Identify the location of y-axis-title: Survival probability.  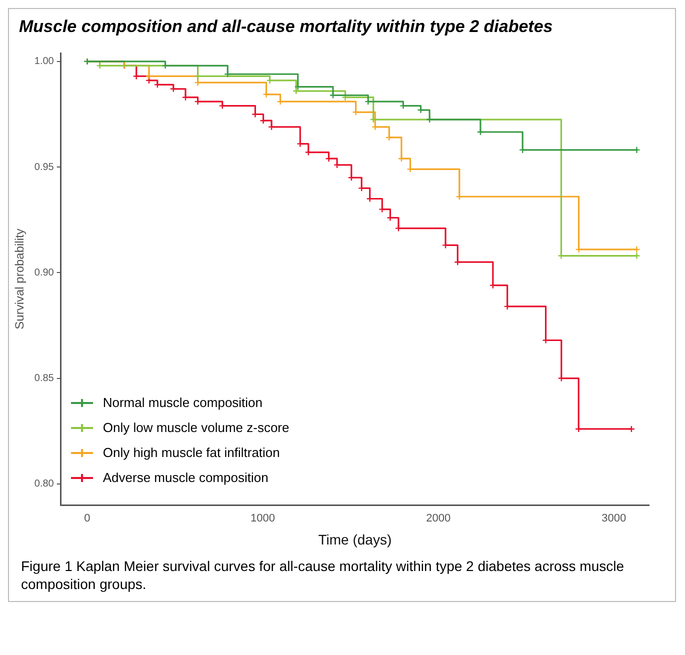
(19, 279).